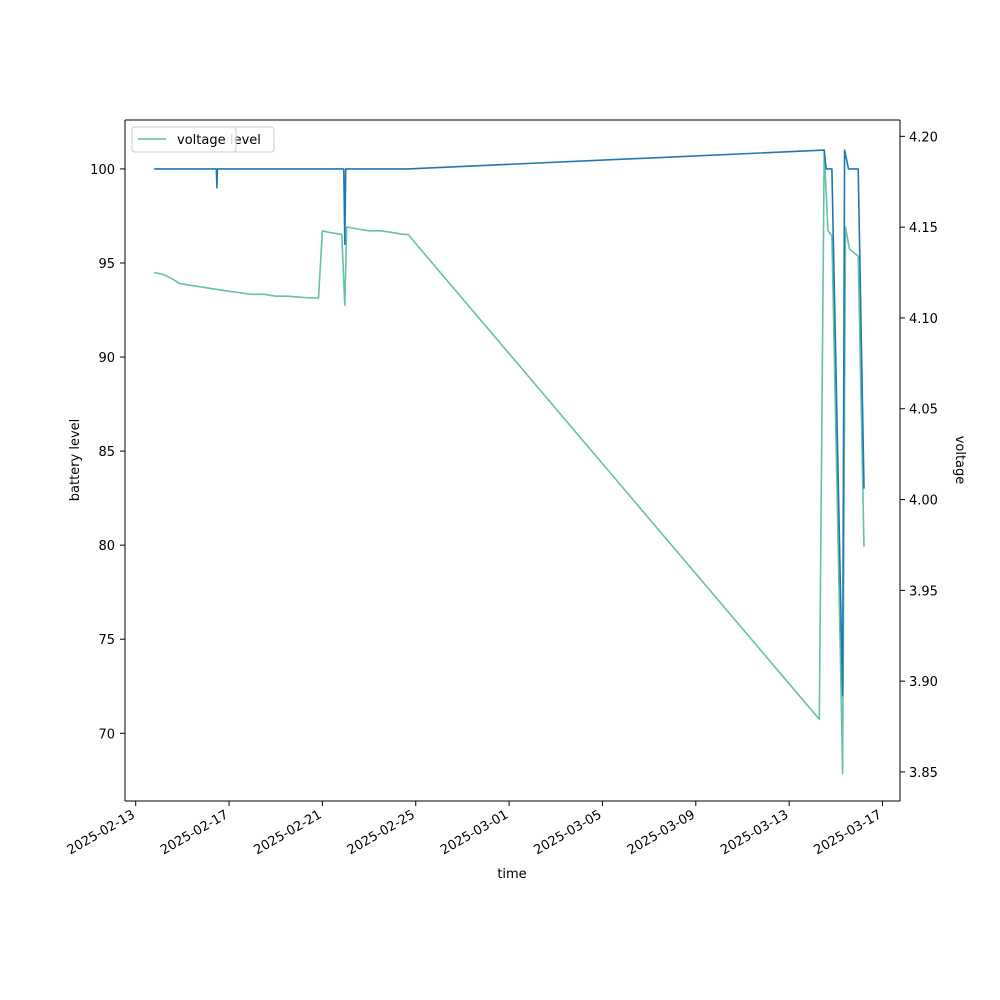  Describe the element at coordinates (511, 874) in the screenshot. I see `x-axis-label: time` at that location.